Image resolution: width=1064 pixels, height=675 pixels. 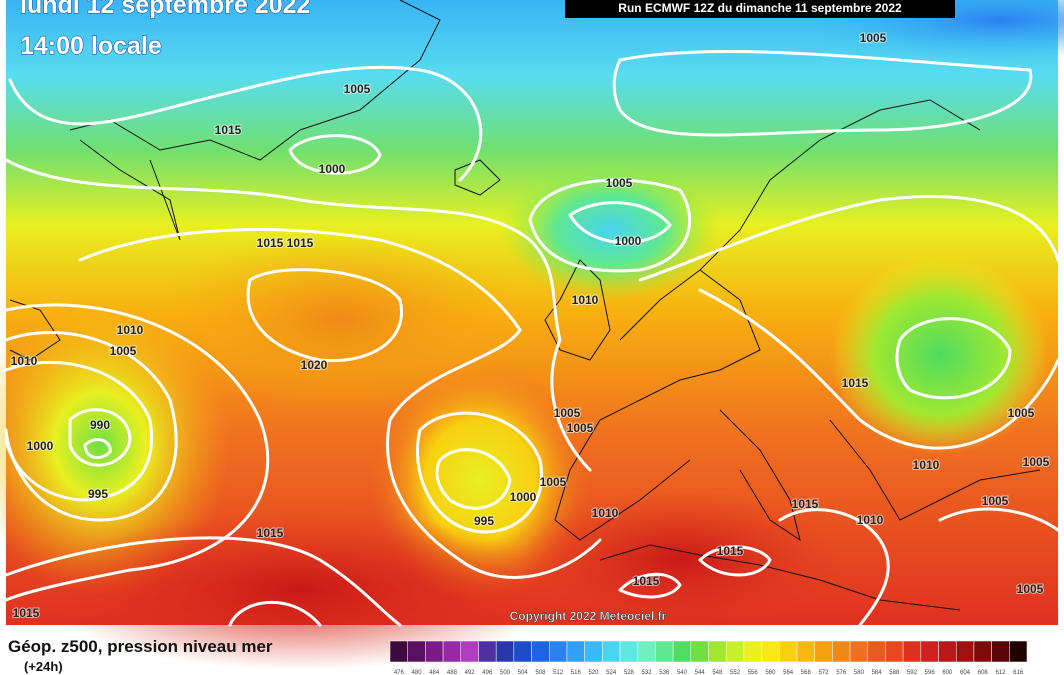 I want to click on colorbar-label: 616, so click(x=1018, y=672).